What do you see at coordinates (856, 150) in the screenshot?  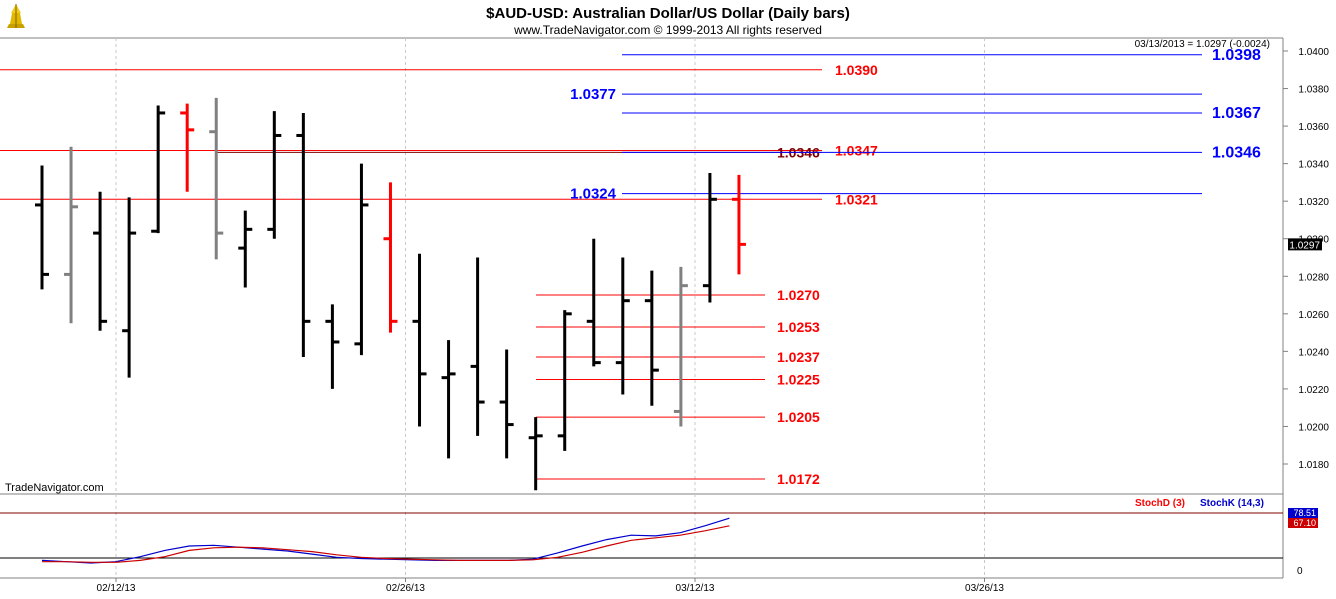 I see `level-label: 1.0347` at bounding box center [856, 150].